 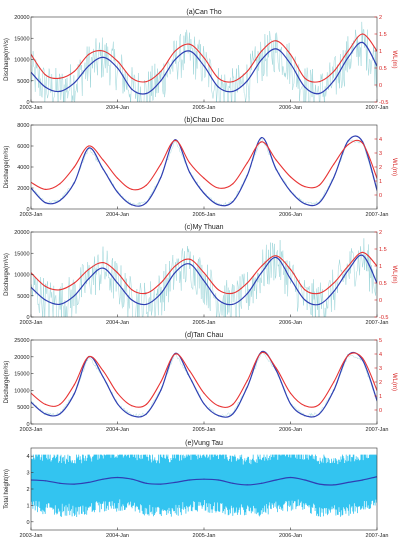 I want to click on panel-title: (e)Vung Tau, so click(x=204, y=443).